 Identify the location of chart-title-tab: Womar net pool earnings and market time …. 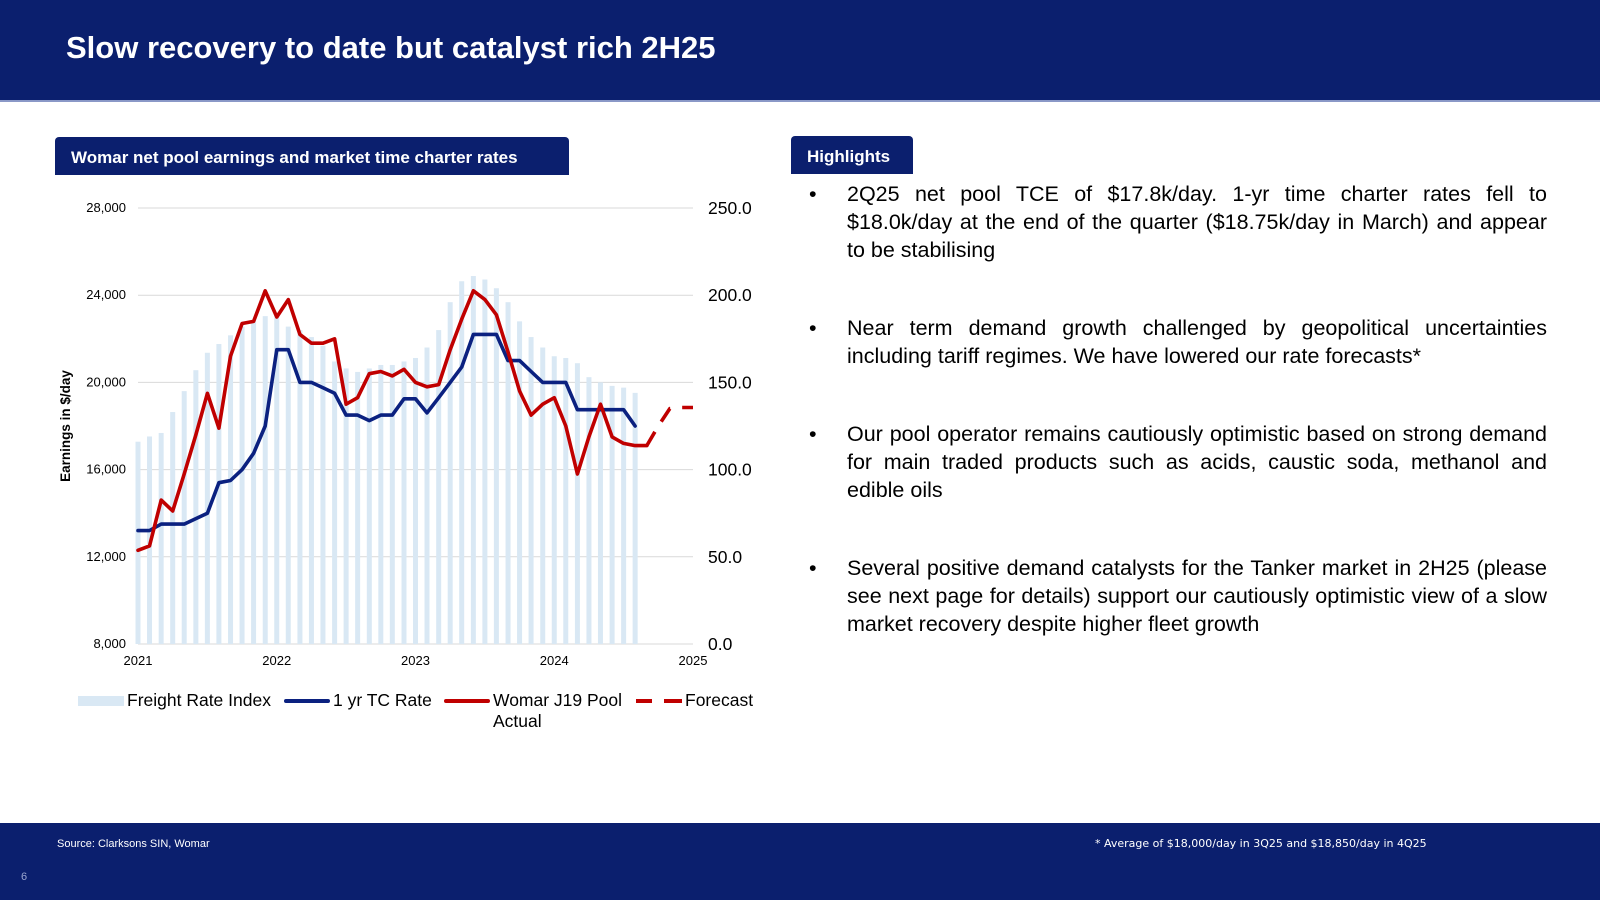
(312, 156).